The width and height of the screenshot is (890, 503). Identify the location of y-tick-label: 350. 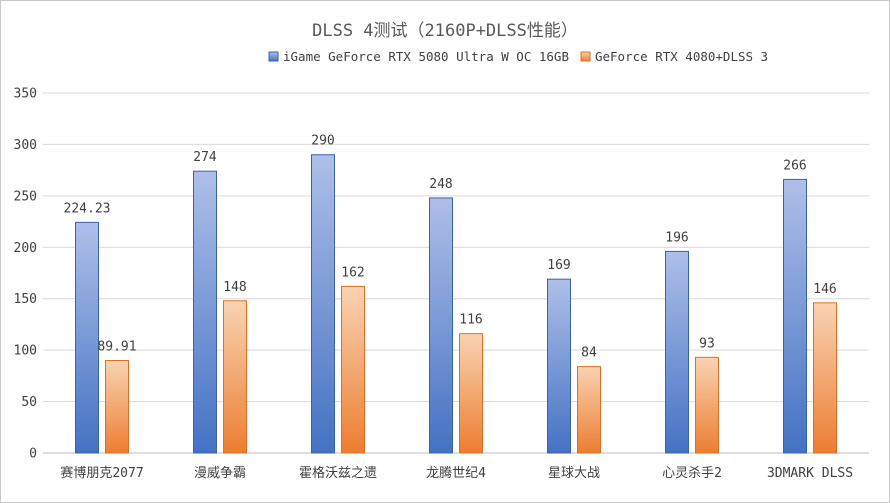
(25, 94).